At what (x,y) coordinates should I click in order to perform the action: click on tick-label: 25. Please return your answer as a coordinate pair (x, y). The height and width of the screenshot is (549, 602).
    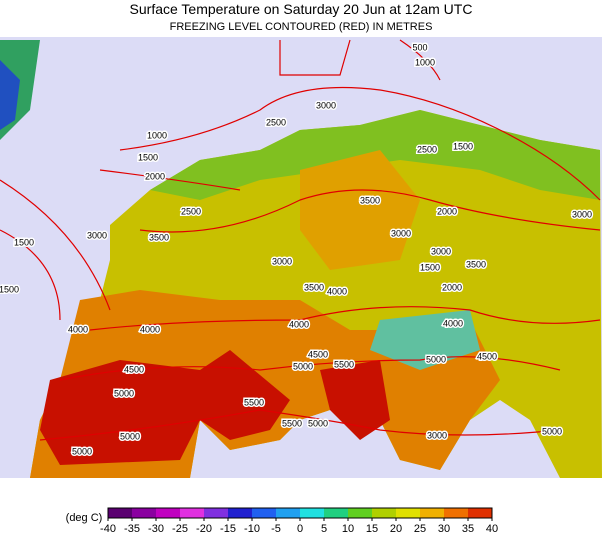
    Looking at the image, I should click on (420, 529).